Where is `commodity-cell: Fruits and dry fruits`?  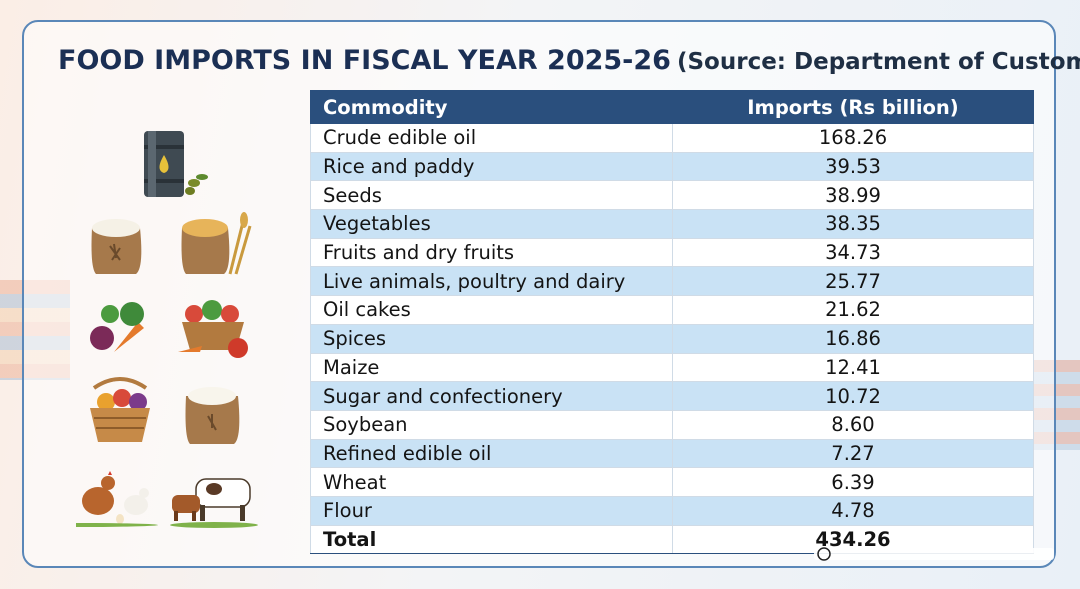
commodity-cell: Fruits and dry fruits is located at coordinates (491, 252).